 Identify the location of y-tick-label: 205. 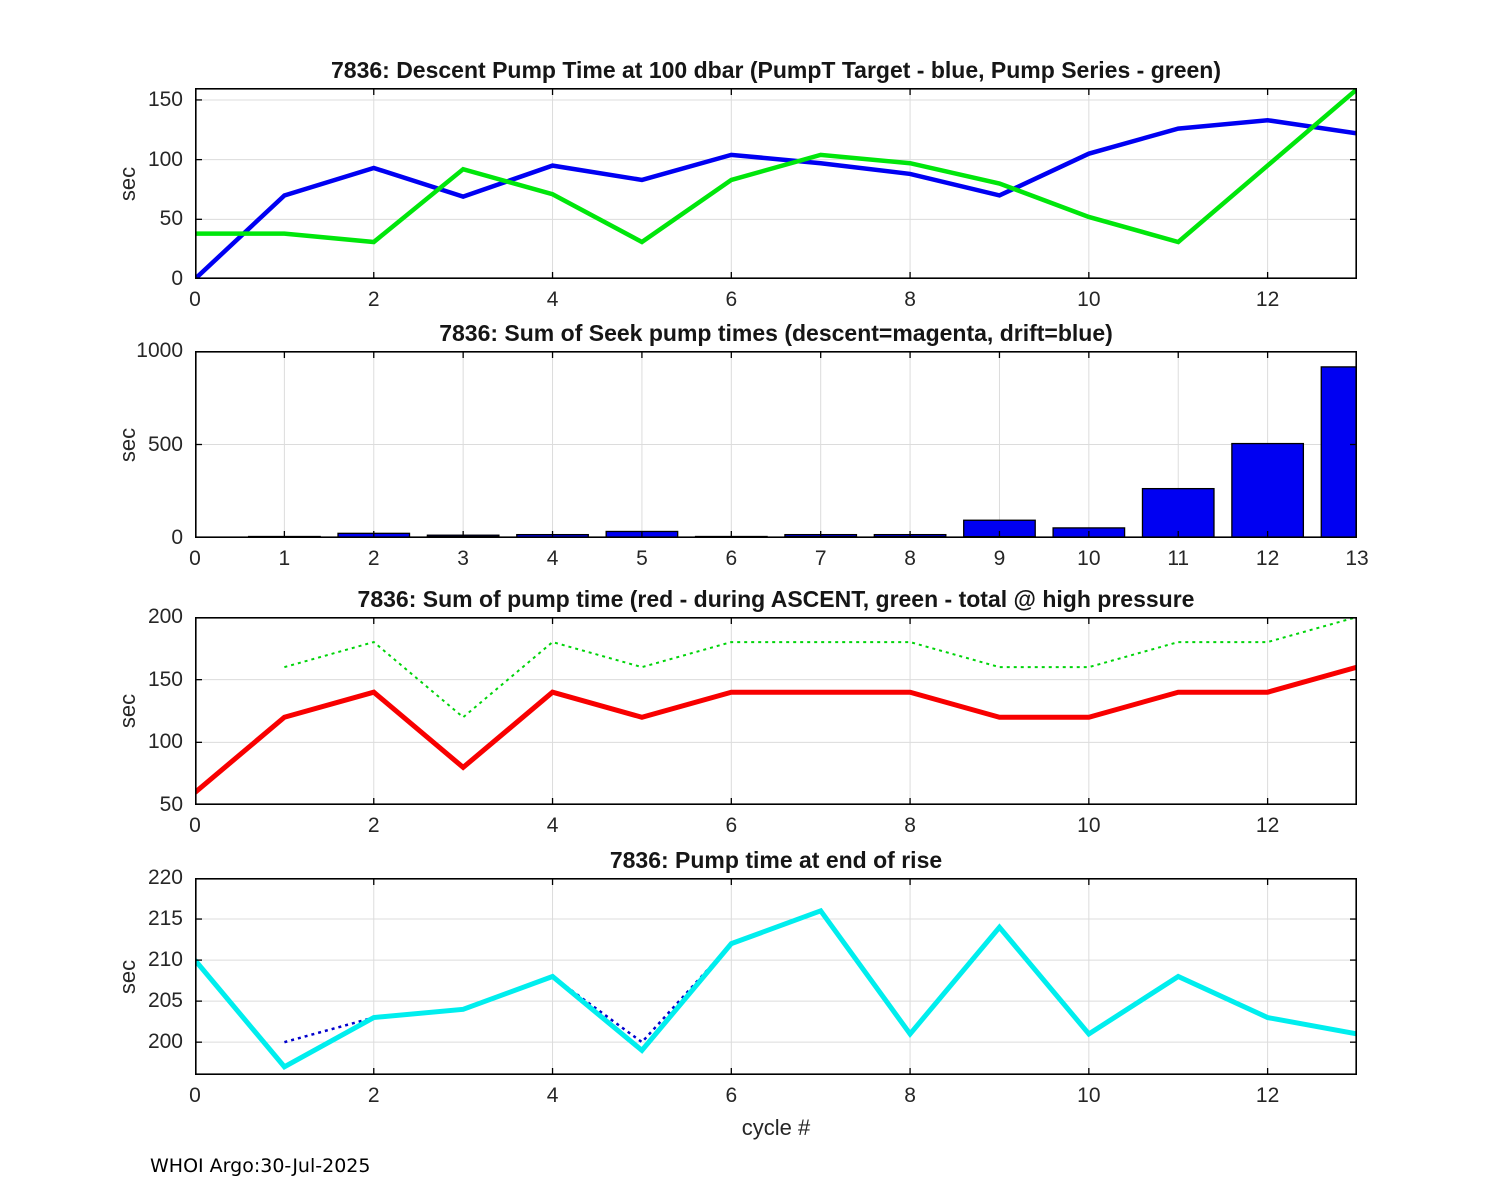
(165, 1001).